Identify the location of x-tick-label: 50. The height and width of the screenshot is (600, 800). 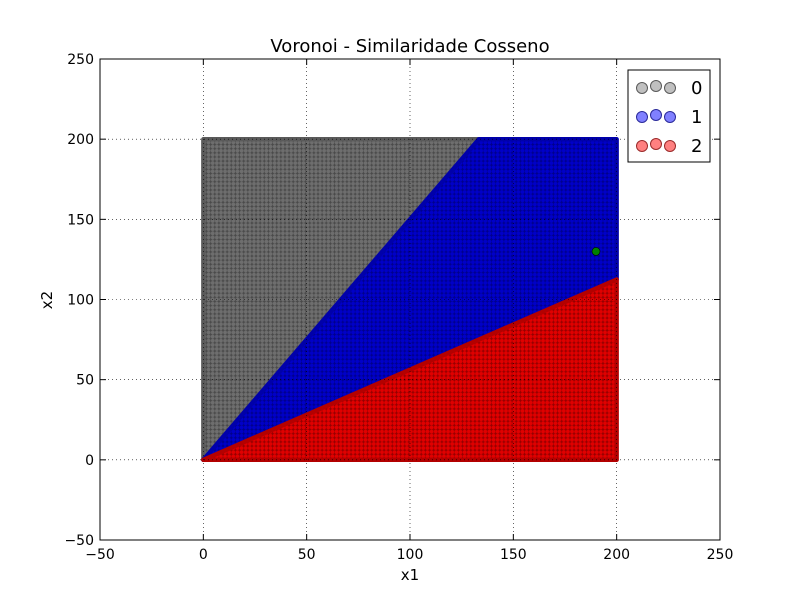
(307, 555).